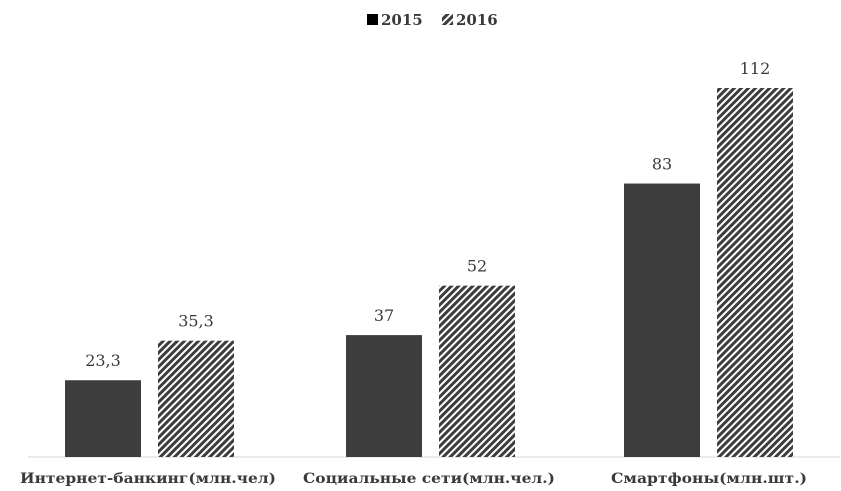 Image resolution: width=841 pixels, height=491 pixels. Describe the element at coordinates (429, 479) in the screenshot. I see `x-tick-label: Социальные сети(млн.чел.)` at that location.